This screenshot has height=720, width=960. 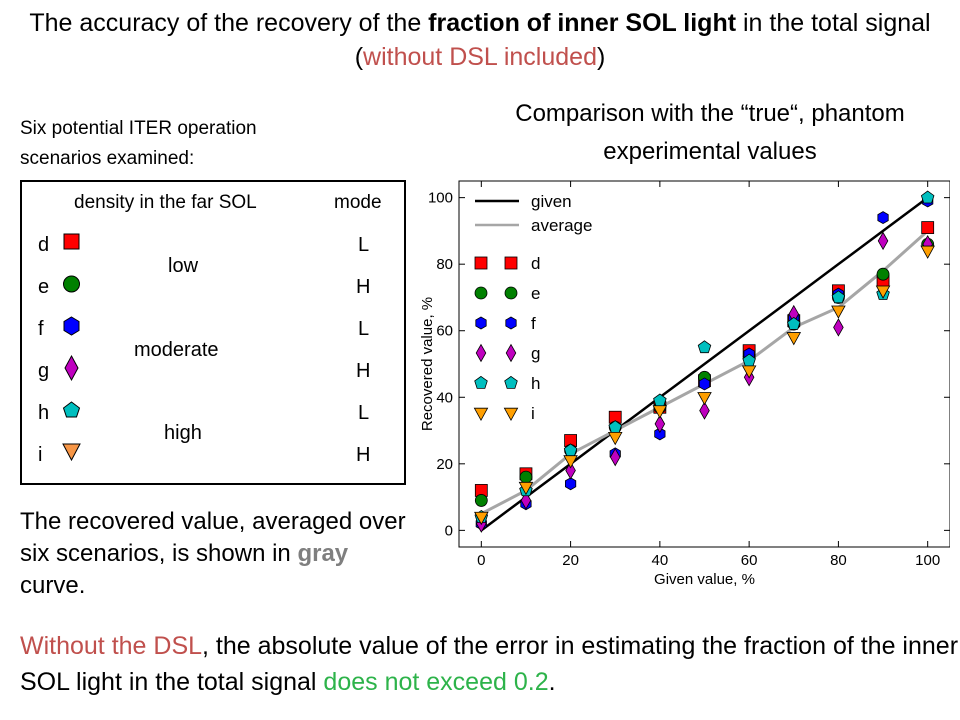 I want to click on legend-label-d: d, so click(x=535, y=263).